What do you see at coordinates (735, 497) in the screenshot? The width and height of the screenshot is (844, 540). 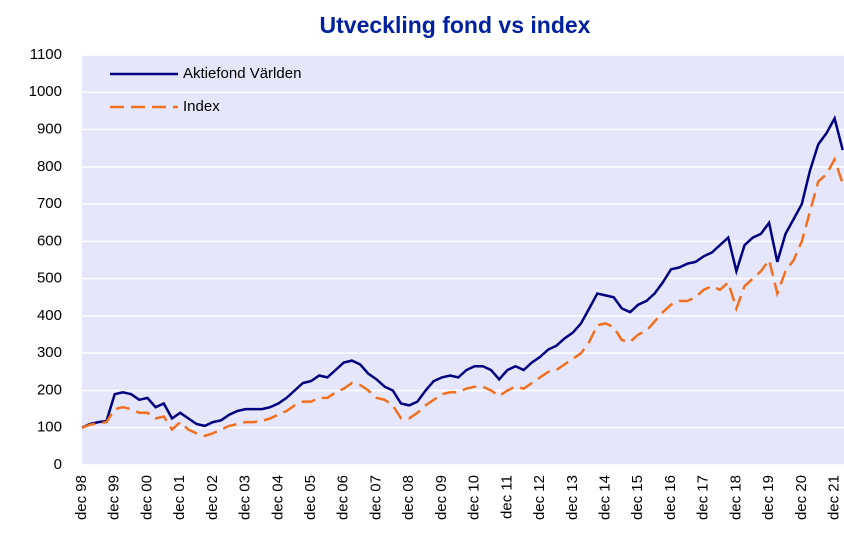 I see `x-tick-label: dec 18` at bounding box center [735, 497].